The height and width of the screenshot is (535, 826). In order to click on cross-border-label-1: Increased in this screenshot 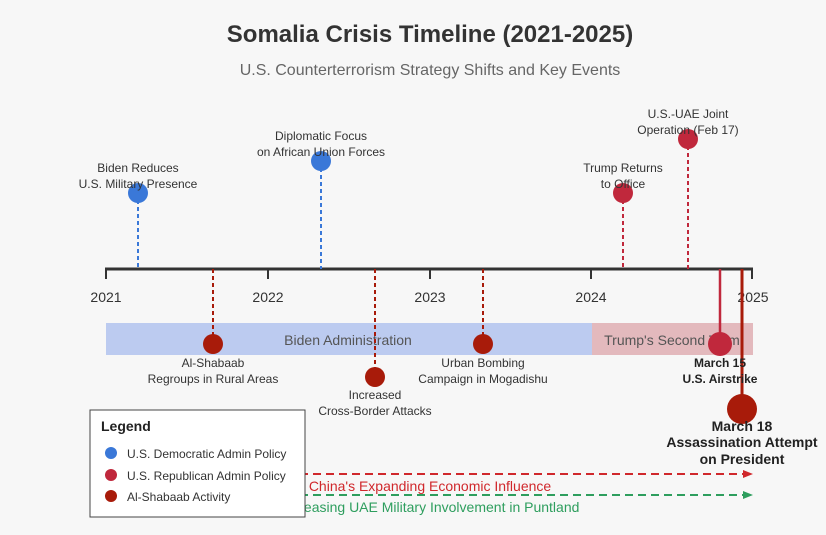, I will do `click(375, 395)`.